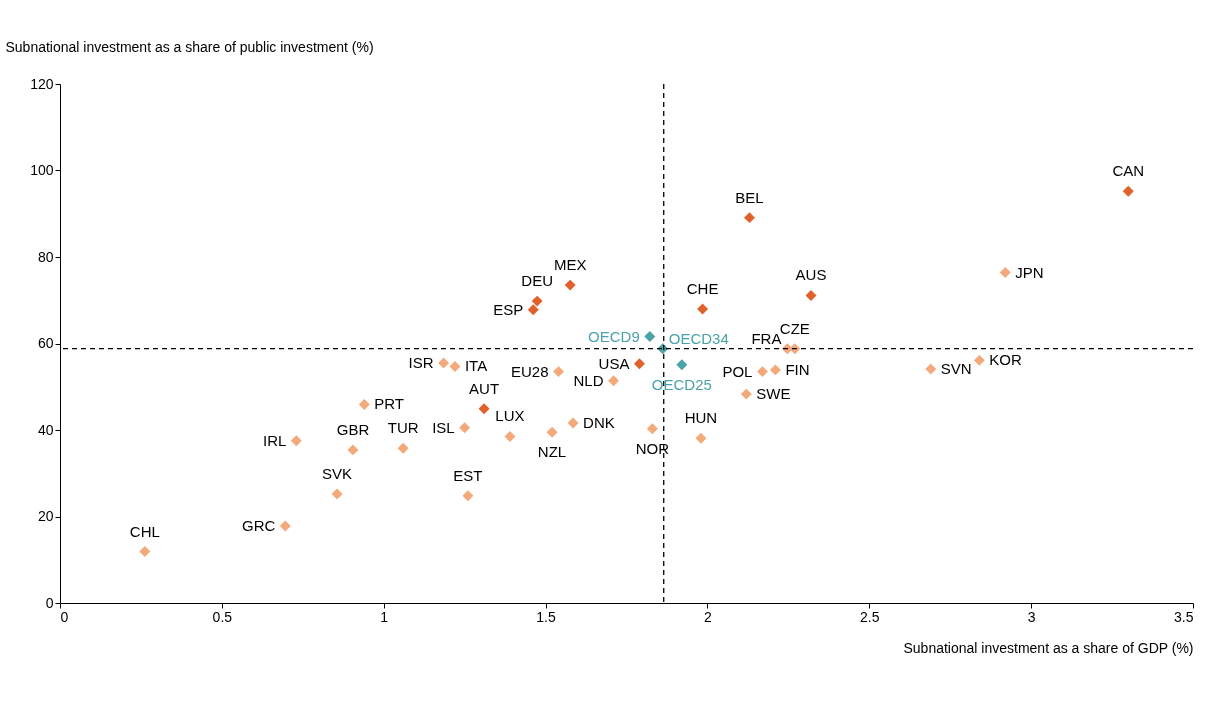 This screenshot has height=712, width=1224. What do you see at coordinates (870, 616) in the screenshot?
I see `x-tick-label: 2.5` at bounding box center [870, 616].